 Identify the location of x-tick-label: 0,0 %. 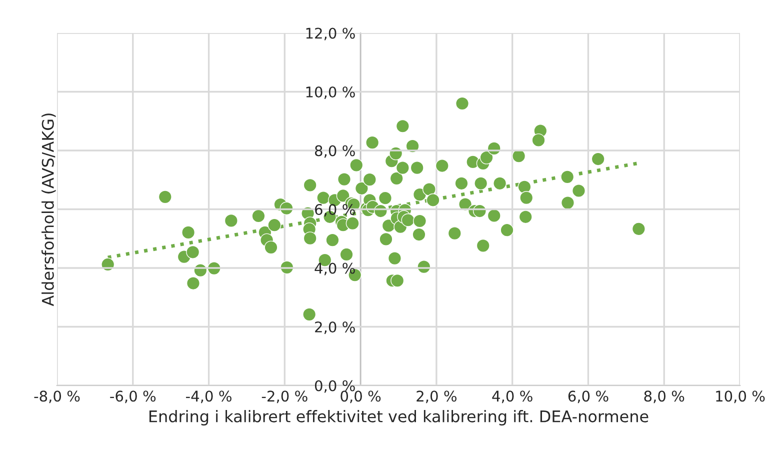
(360, 397).